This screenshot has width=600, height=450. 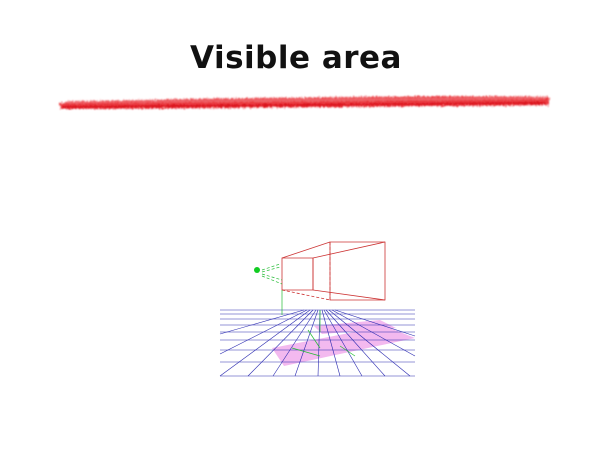 I want to click on visible-floor-region, so click(x=343, y=343).